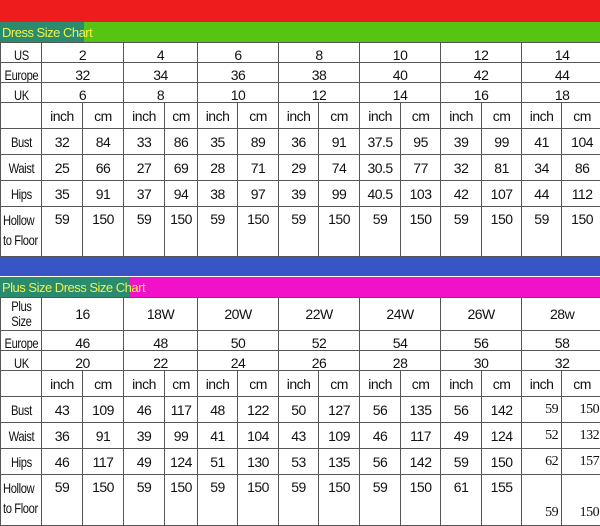 The height and width of the screenshot is (526, 600). What do you see at coordinates (83, 73) in the screenshot?
I see `size-cell: 32` at bounding box center [83, 73].